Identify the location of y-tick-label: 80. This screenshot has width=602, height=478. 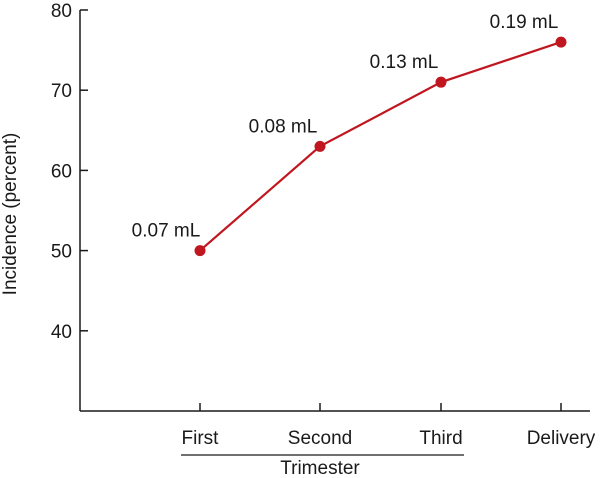
(61, 11).